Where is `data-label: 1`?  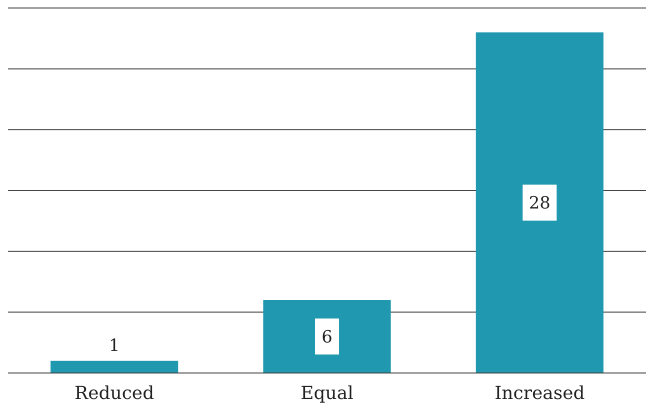 data-label: 1 is located at coordinates (114, 346).